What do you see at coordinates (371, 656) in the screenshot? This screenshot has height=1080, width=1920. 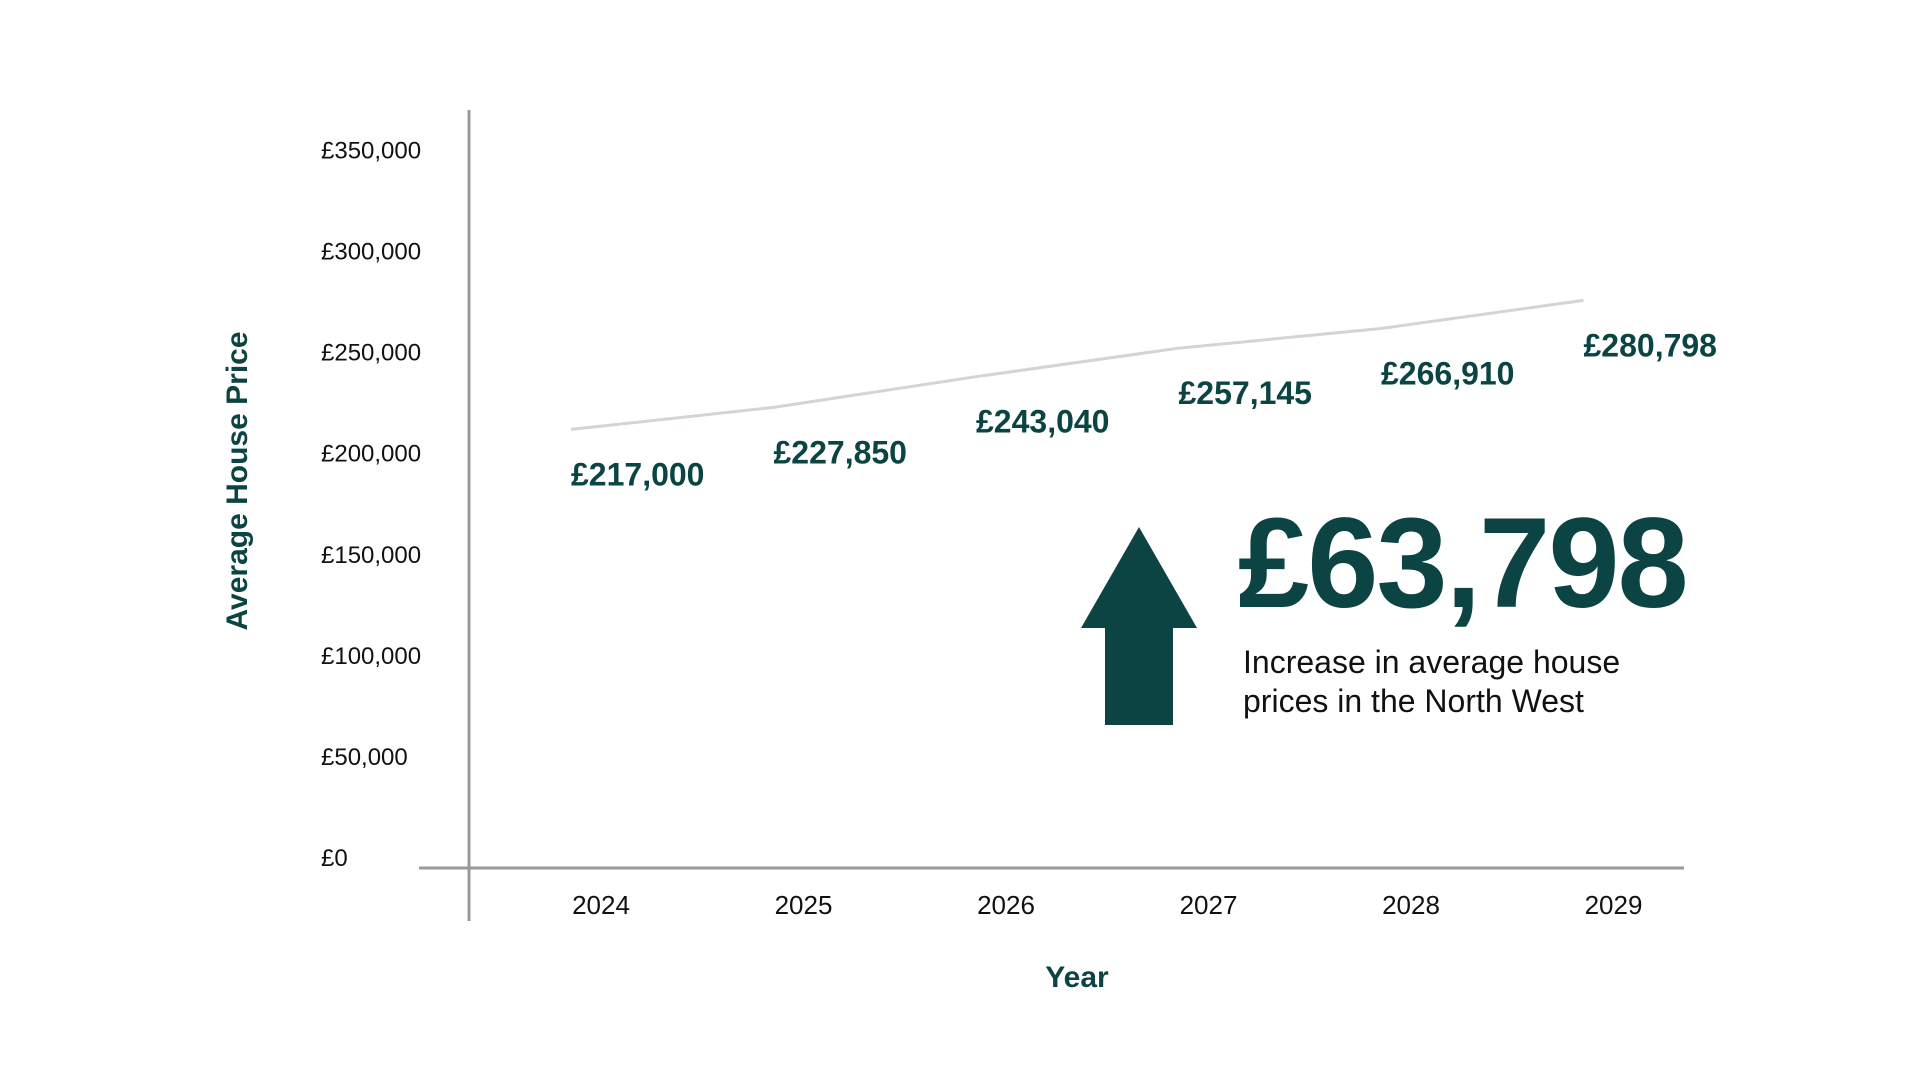 I see `y-tick-label: £100,000` at bounding box center [371, 656].